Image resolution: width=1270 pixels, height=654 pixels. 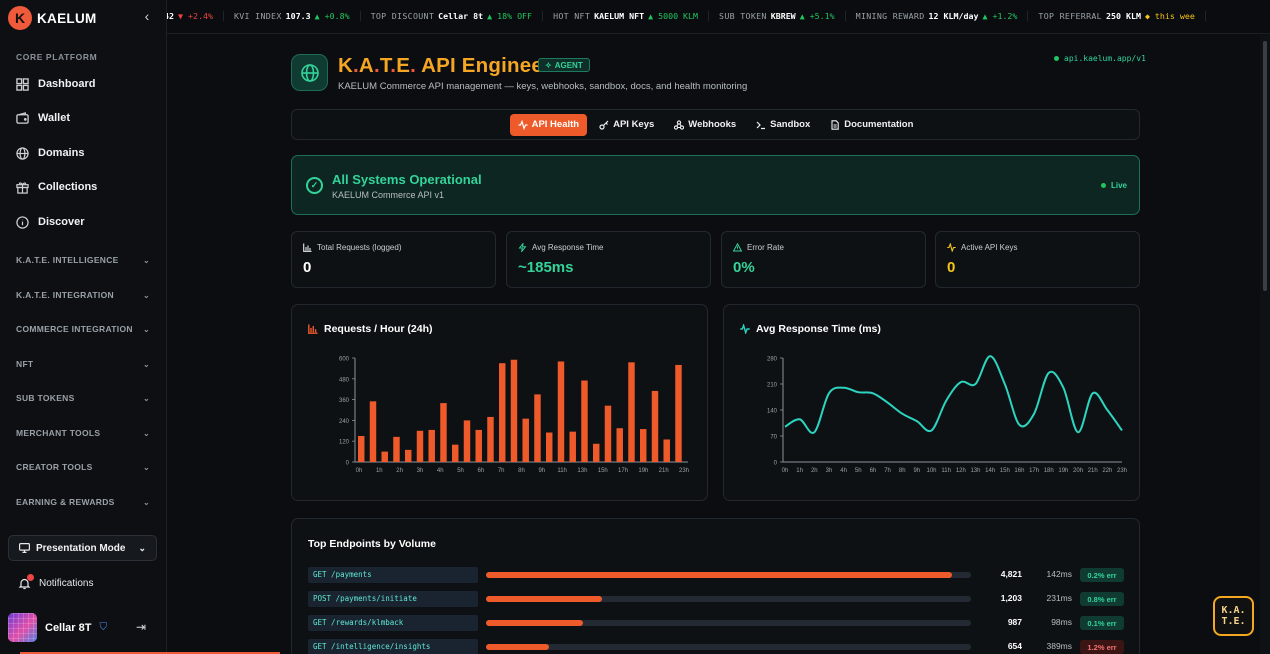 I want to click on bell-icon, so click(x=26, y=582).